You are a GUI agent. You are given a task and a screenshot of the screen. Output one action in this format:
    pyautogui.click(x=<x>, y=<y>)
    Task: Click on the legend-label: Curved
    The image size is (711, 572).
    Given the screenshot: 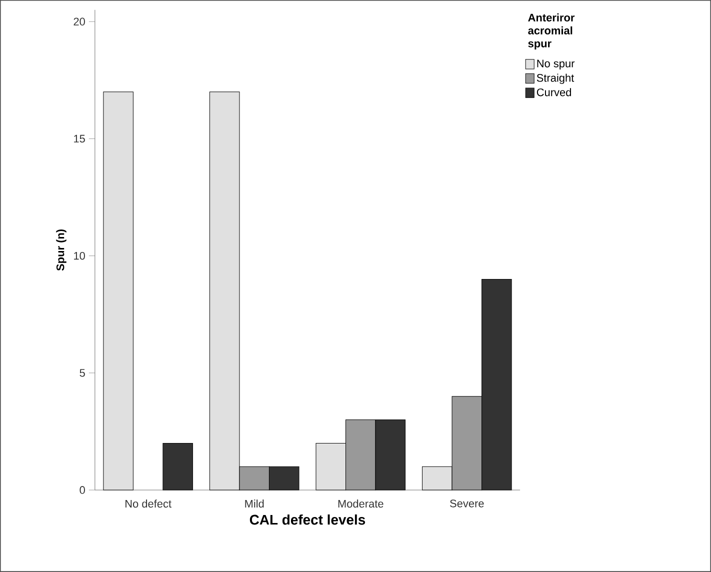 What is the action you would take?
    pyautogui.click(x=553, y=92)
    